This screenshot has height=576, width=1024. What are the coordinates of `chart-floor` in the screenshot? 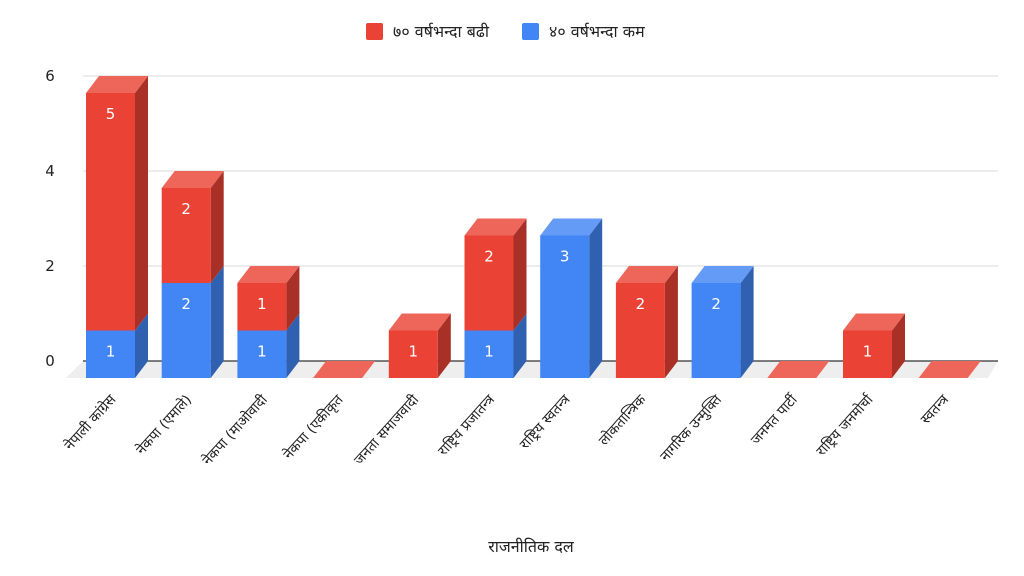 It's located at (532, 369).